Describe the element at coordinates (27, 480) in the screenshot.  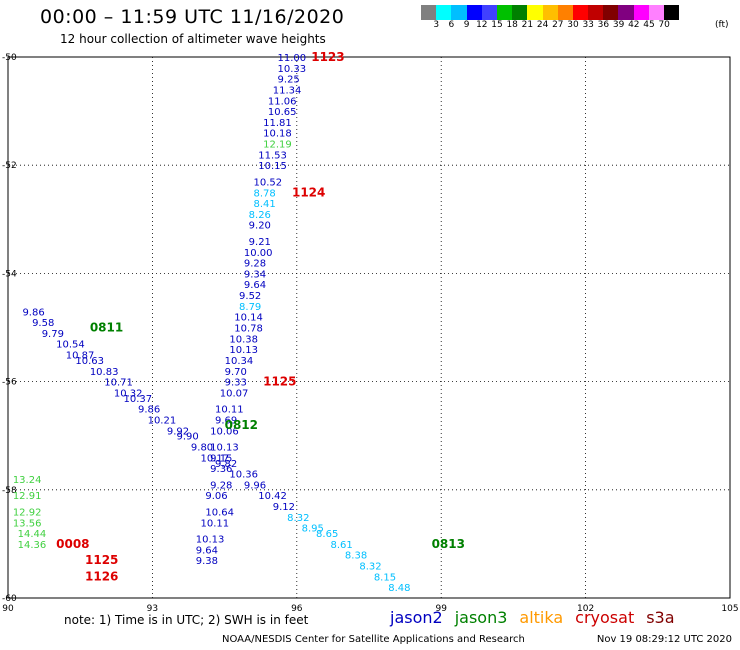
I see `swh-value: 13.24` at that location.